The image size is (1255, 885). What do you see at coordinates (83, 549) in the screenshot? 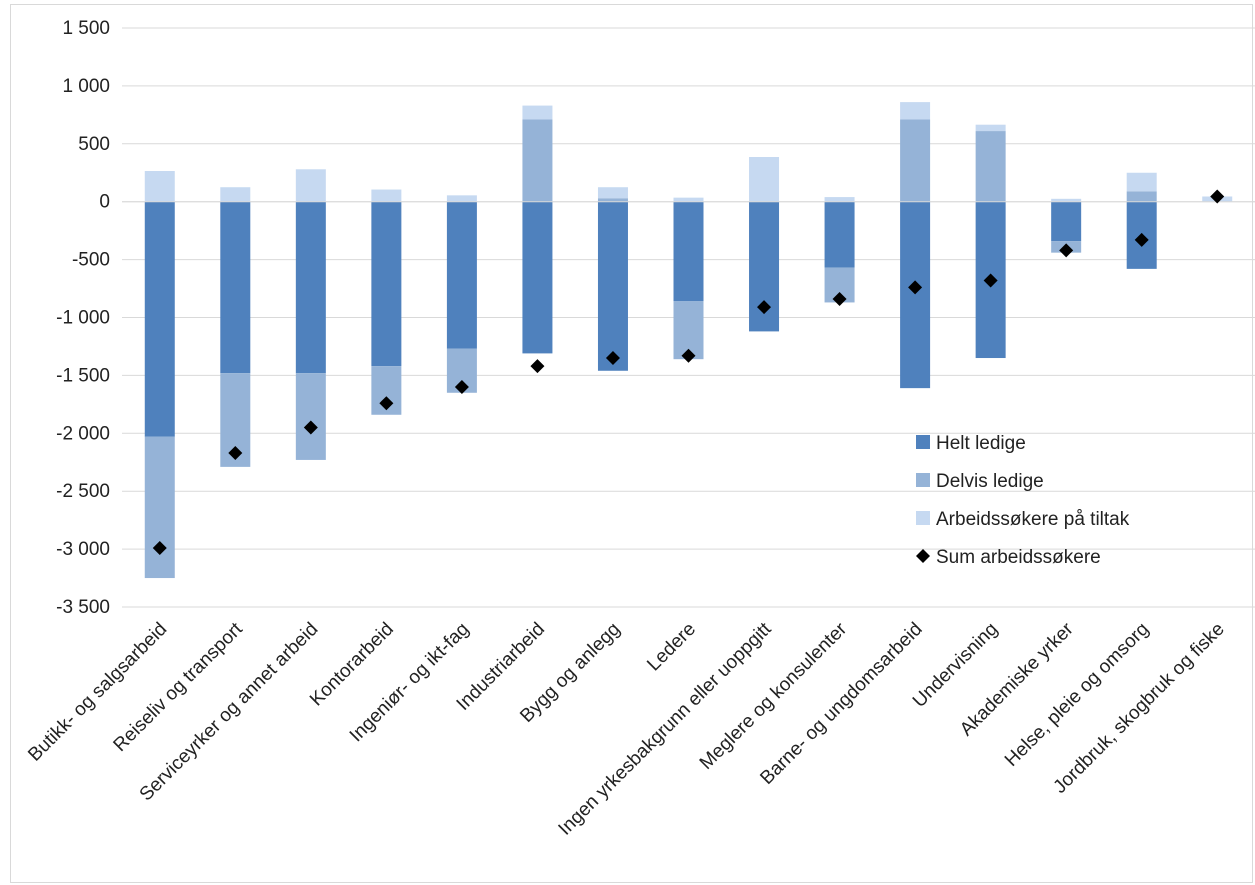
I see `y-tick-label: -3 000` at bounding box center [83, 549].